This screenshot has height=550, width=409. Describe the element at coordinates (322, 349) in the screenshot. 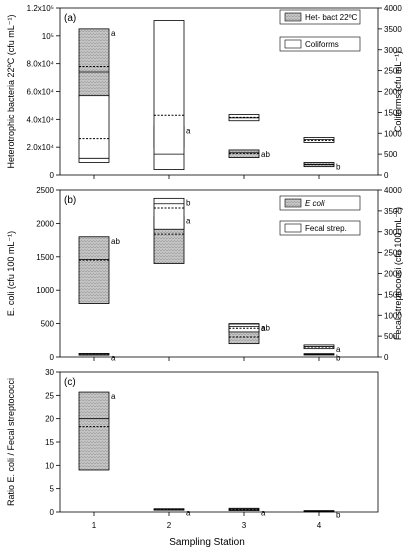

I see `box-open-station-4: a` at that location.